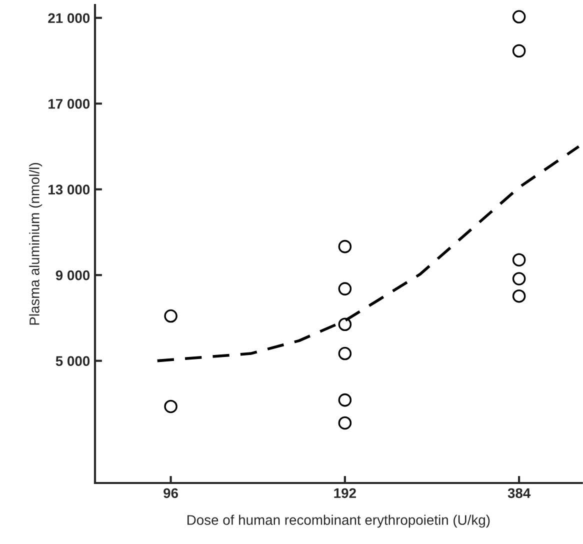  What do you see at coordinates (519, 493) in the screenshot?
I see `x-tick-label: 384` at bounding box center [519, 493].